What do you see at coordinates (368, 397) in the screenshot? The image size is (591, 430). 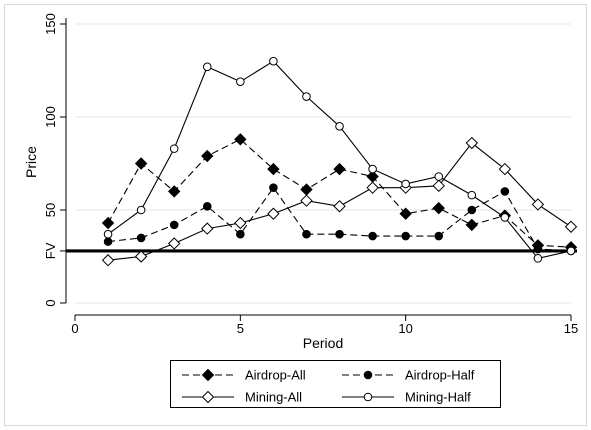 I see `legend-marker-mining-half` at bounding box center [368, 397].